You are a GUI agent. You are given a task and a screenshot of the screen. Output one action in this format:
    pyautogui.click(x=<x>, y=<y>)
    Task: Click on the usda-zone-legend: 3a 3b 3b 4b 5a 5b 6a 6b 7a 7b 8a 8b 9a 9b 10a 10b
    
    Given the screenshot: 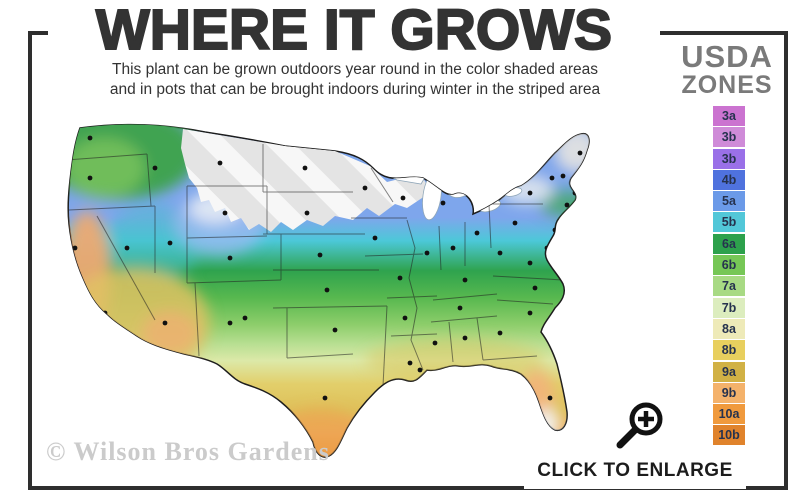 What is the action you would take?
    pyautogui.click(x=729, y=276)
    